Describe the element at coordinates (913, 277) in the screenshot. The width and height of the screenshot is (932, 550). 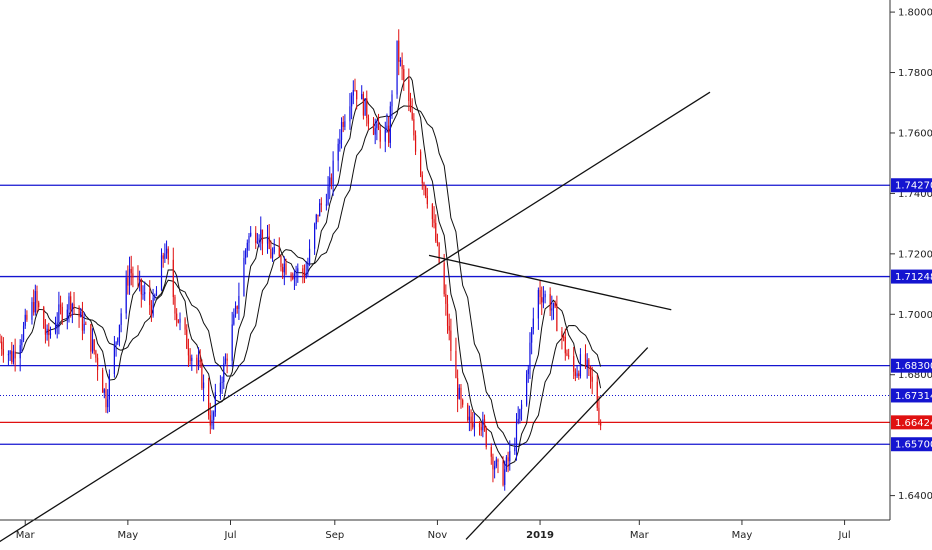
I see `price-tag-label: 1.71248` at that location.